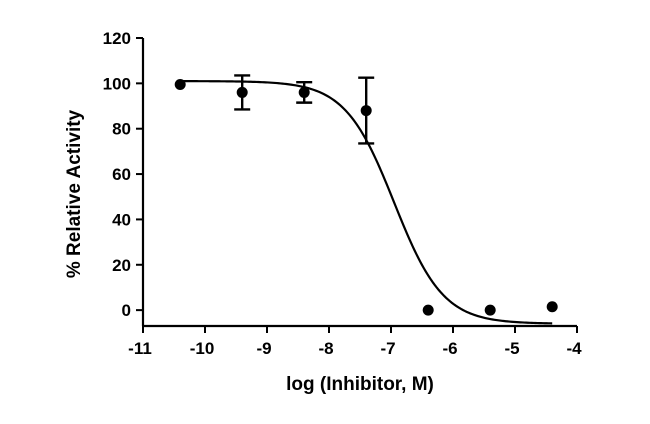  I want to click on x-tick-label: -4, so click(574, 348).